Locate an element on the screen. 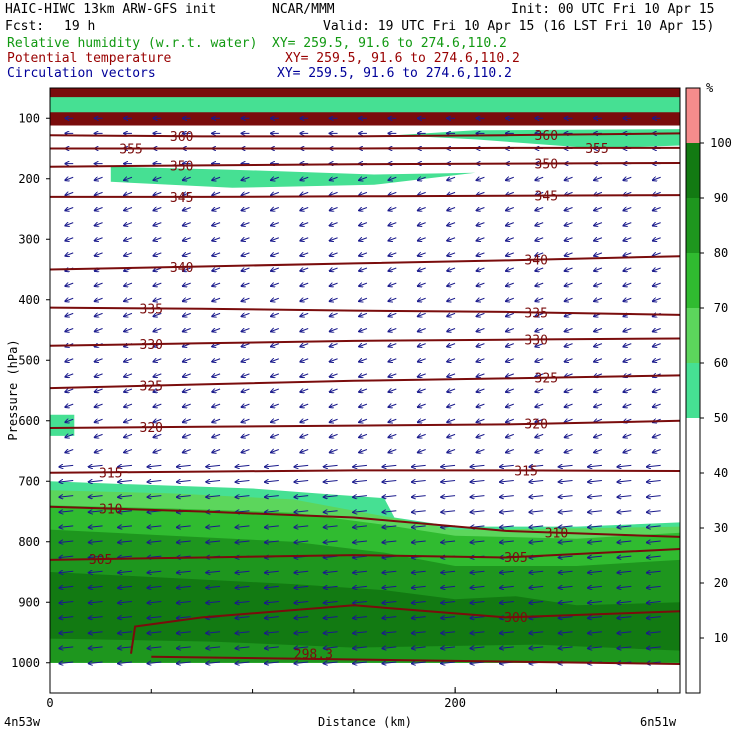 Image resolution: width=740 pixels, height=740 pixels. theta-label-355-0: 355 is located at coordinates (130, 150).